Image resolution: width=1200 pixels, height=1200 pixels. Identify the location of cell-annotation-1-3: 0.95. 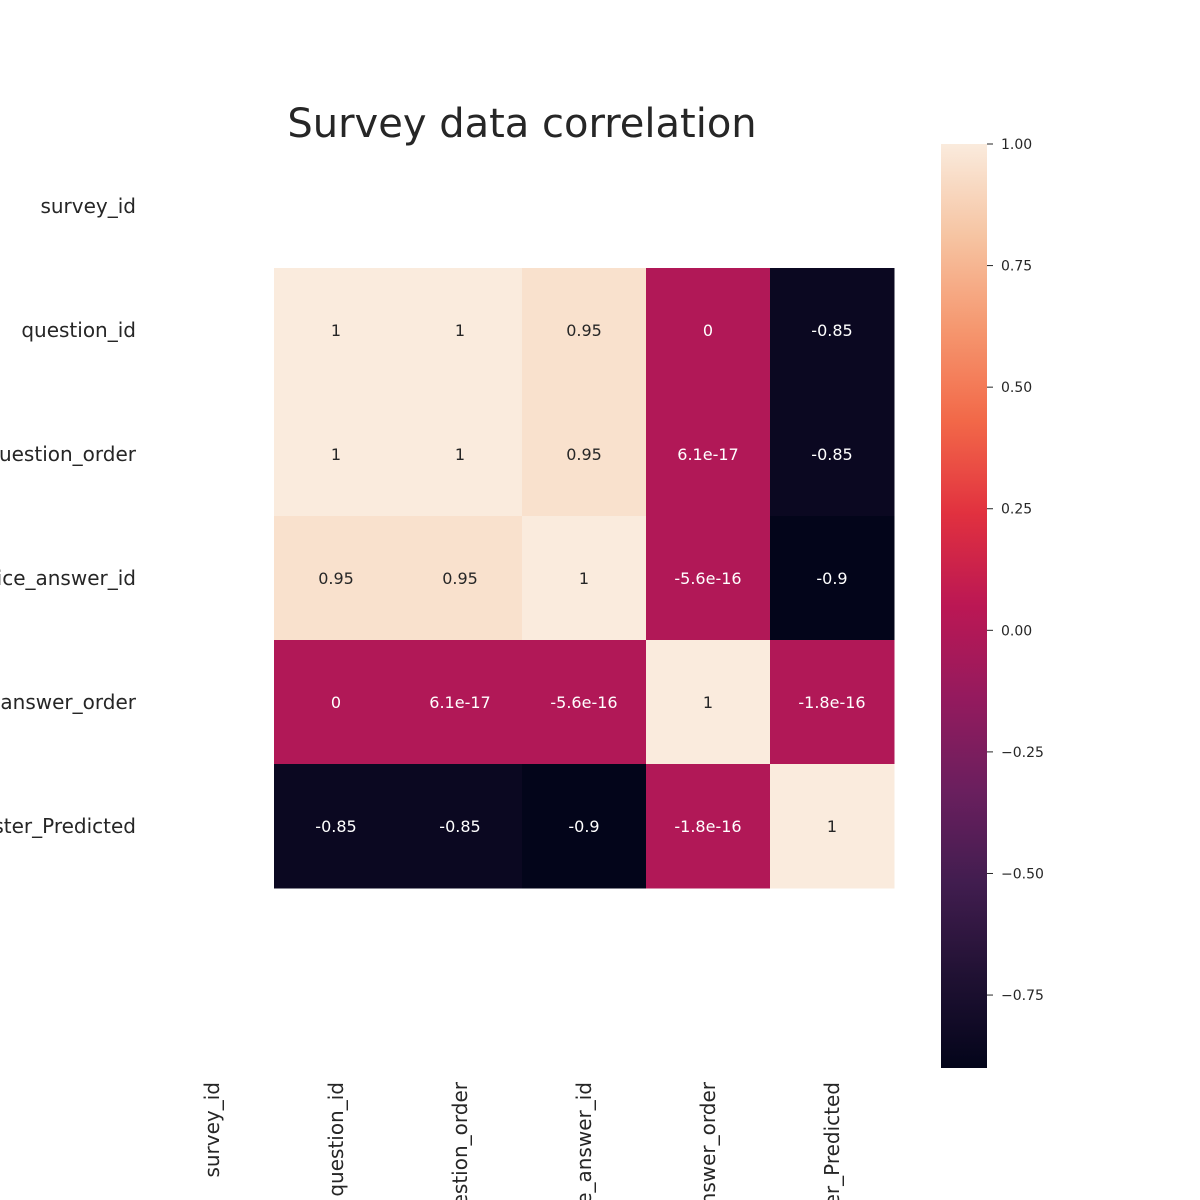
(584, 330).